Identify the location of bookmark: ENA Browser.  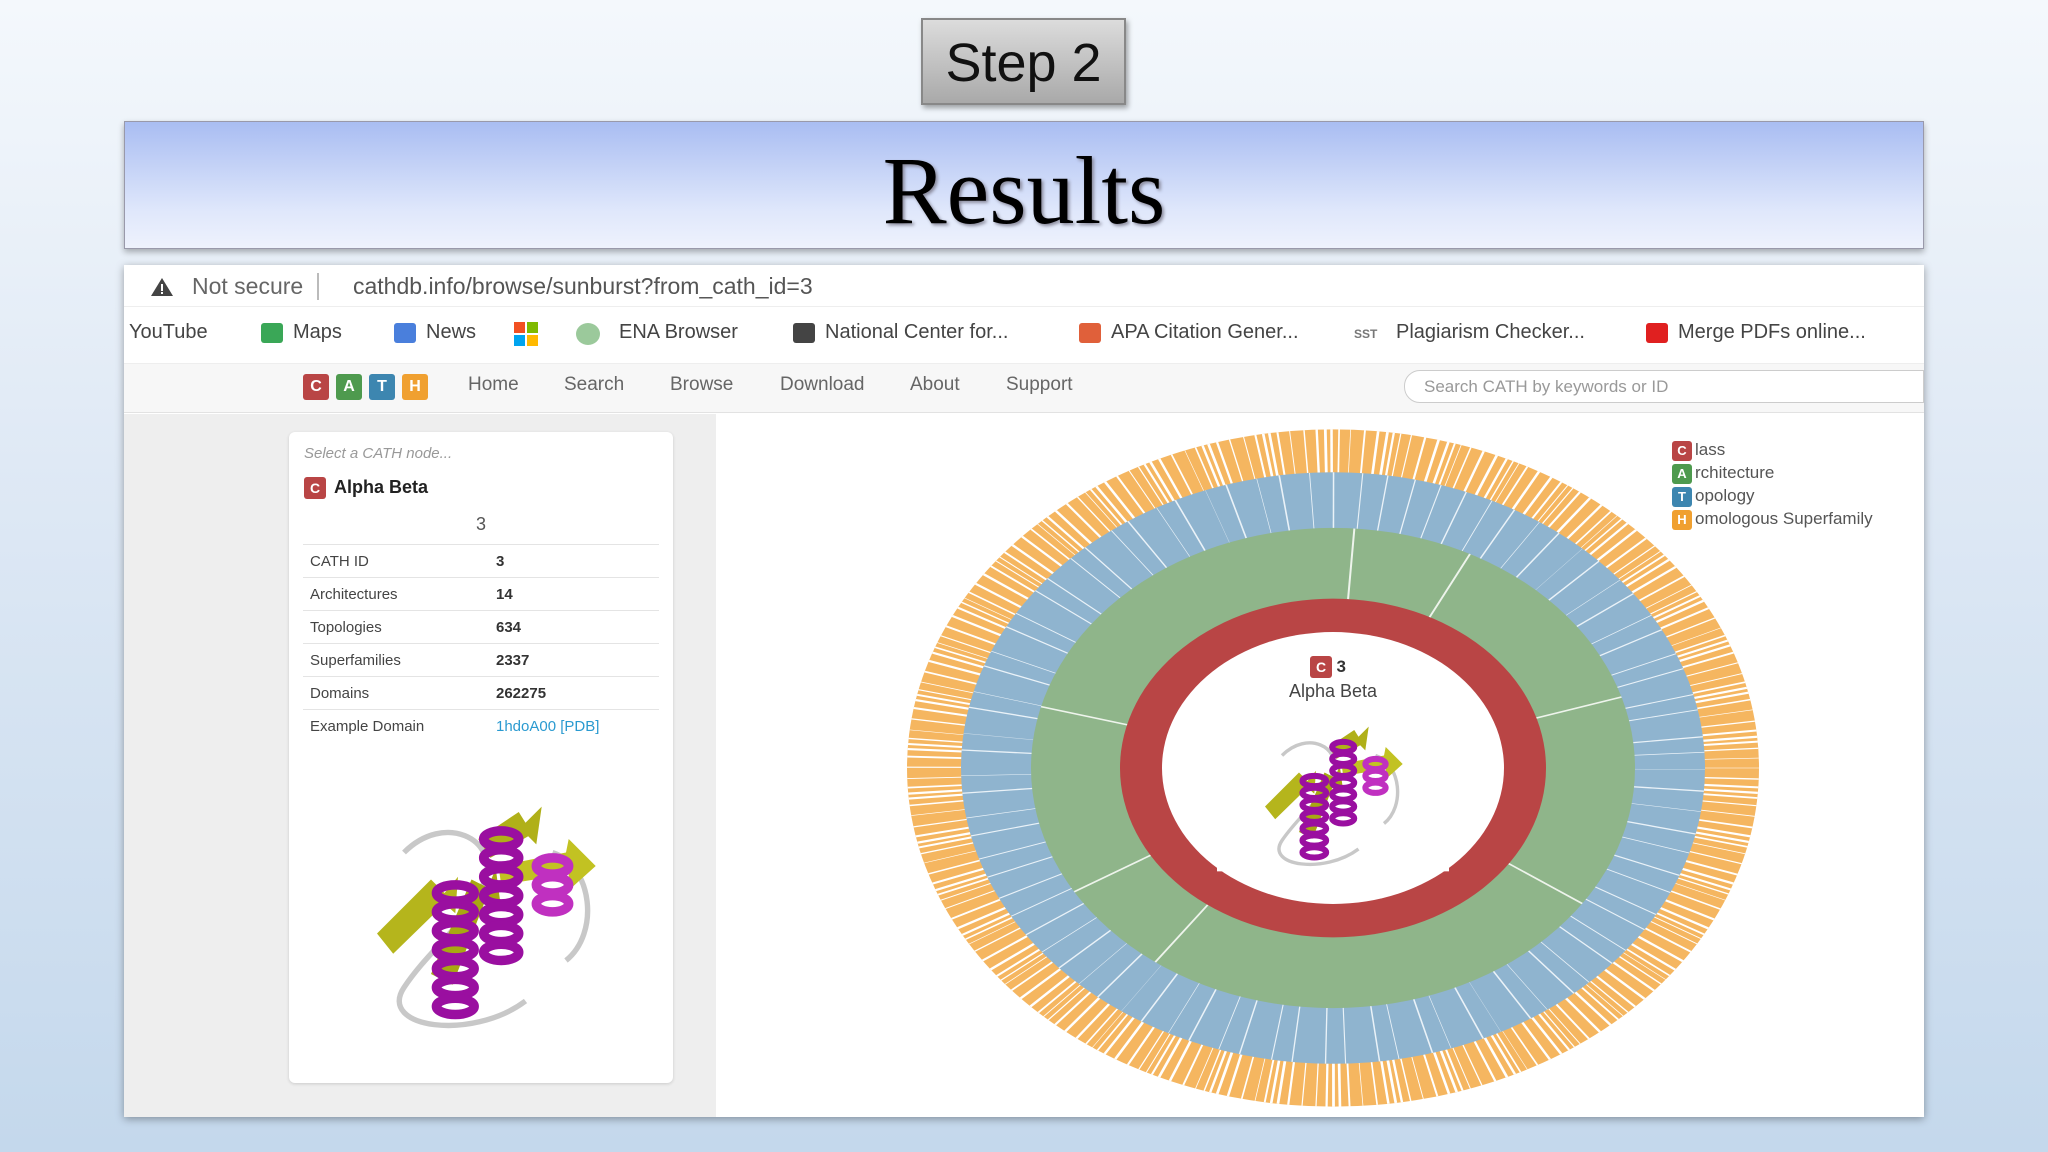
(678, 332).